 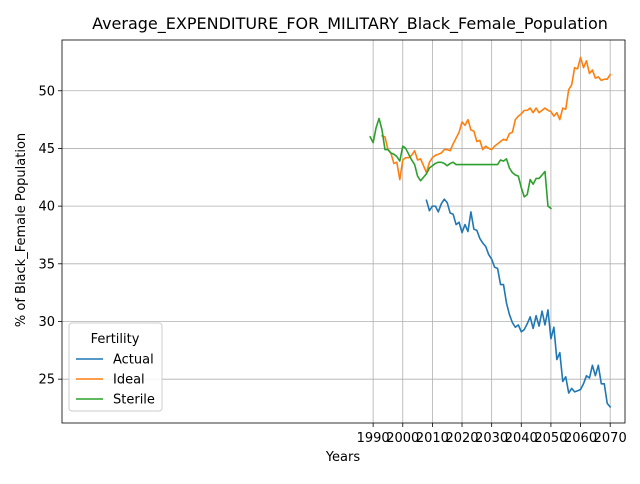 What do you see at coordinates (46, 264) in the screenshot?
I see `y-tick-label: 35` at bounding box center [46, 264].